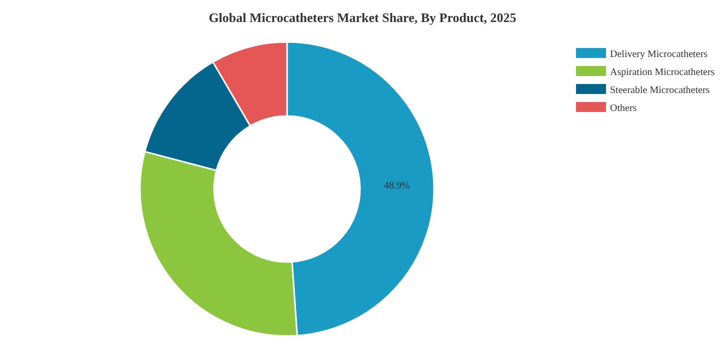 The height and width of the screenshot is (362, 725). I want to click on data-label: 48.9%, so click(397, 186).